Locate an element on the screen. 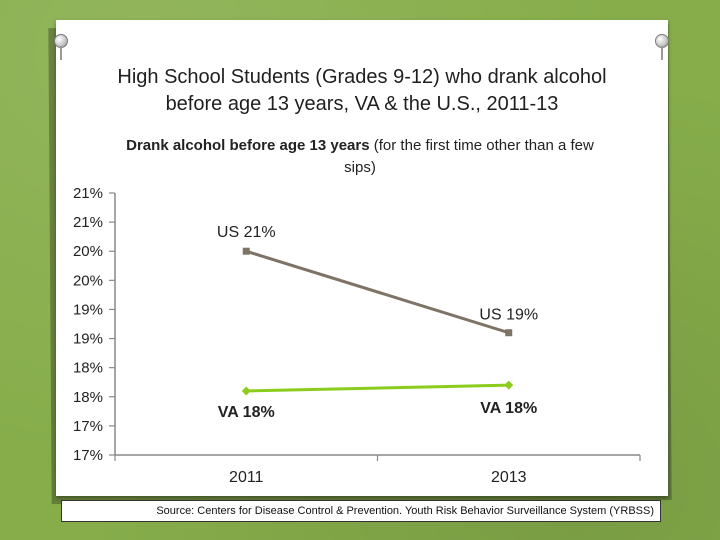 Image resolution: width=720 pixels, height=540 pixels. x-tick-label: 2011 is located at coordinates (246, 477).